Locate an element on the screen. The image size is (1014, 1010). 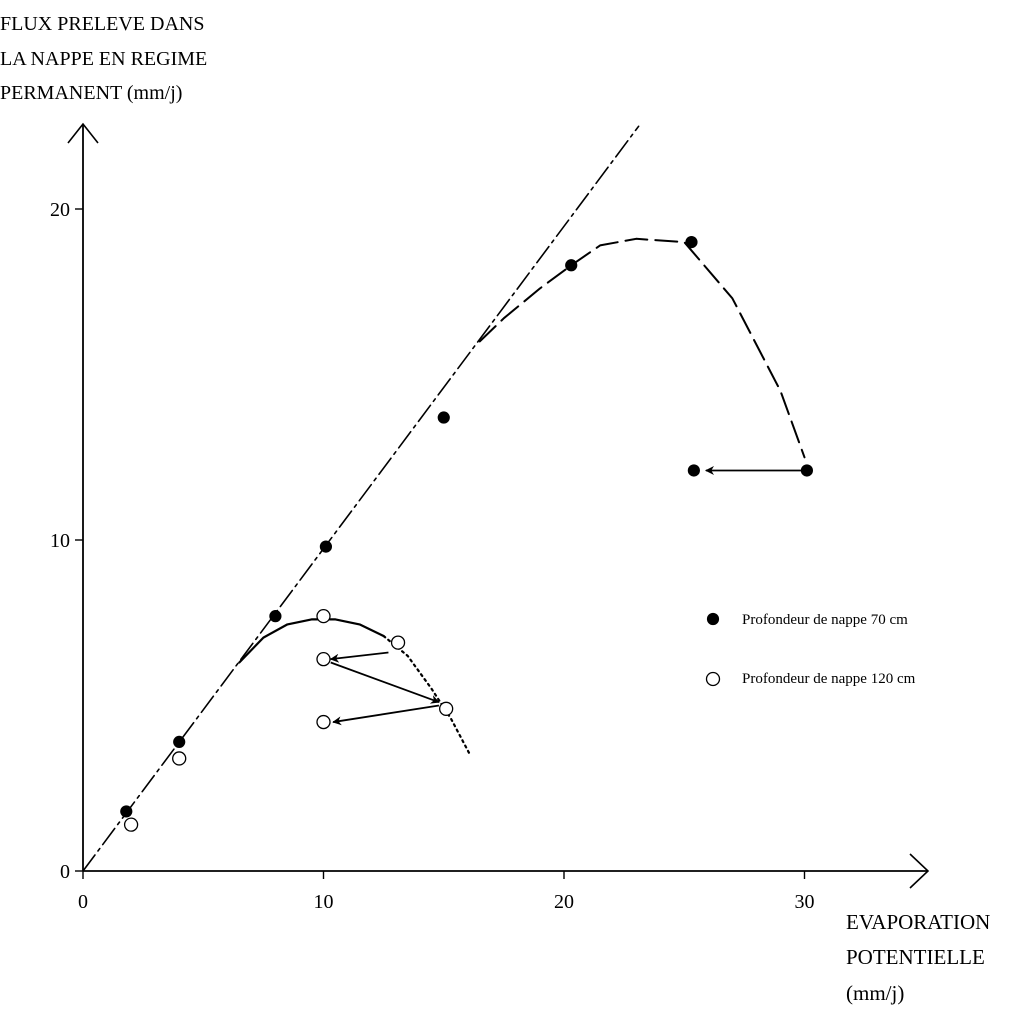
y-tick-label: 10 is located at coordinates (60, 541).